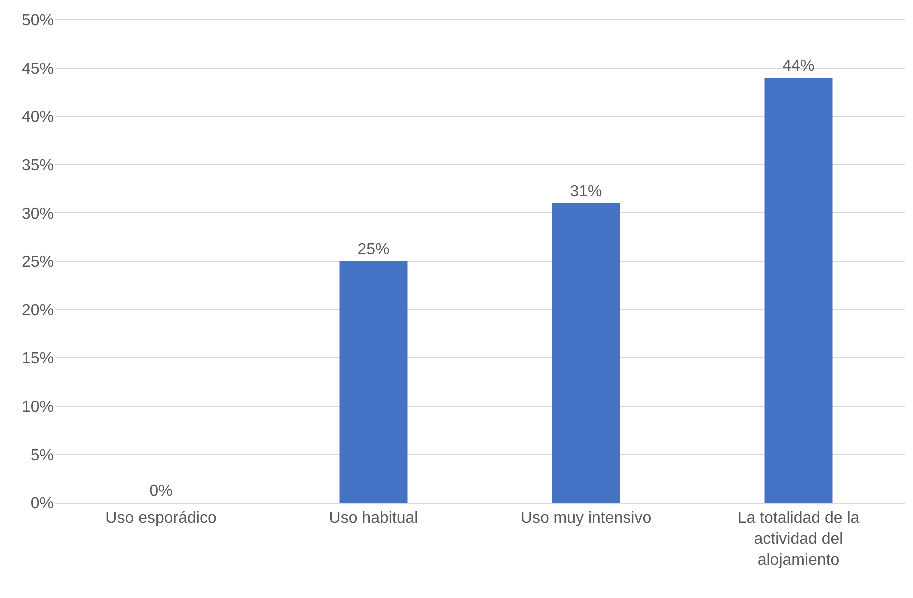  I want to click on x-tick-label: La totalidad de la actividad del alojamiento, so click(799, 539).